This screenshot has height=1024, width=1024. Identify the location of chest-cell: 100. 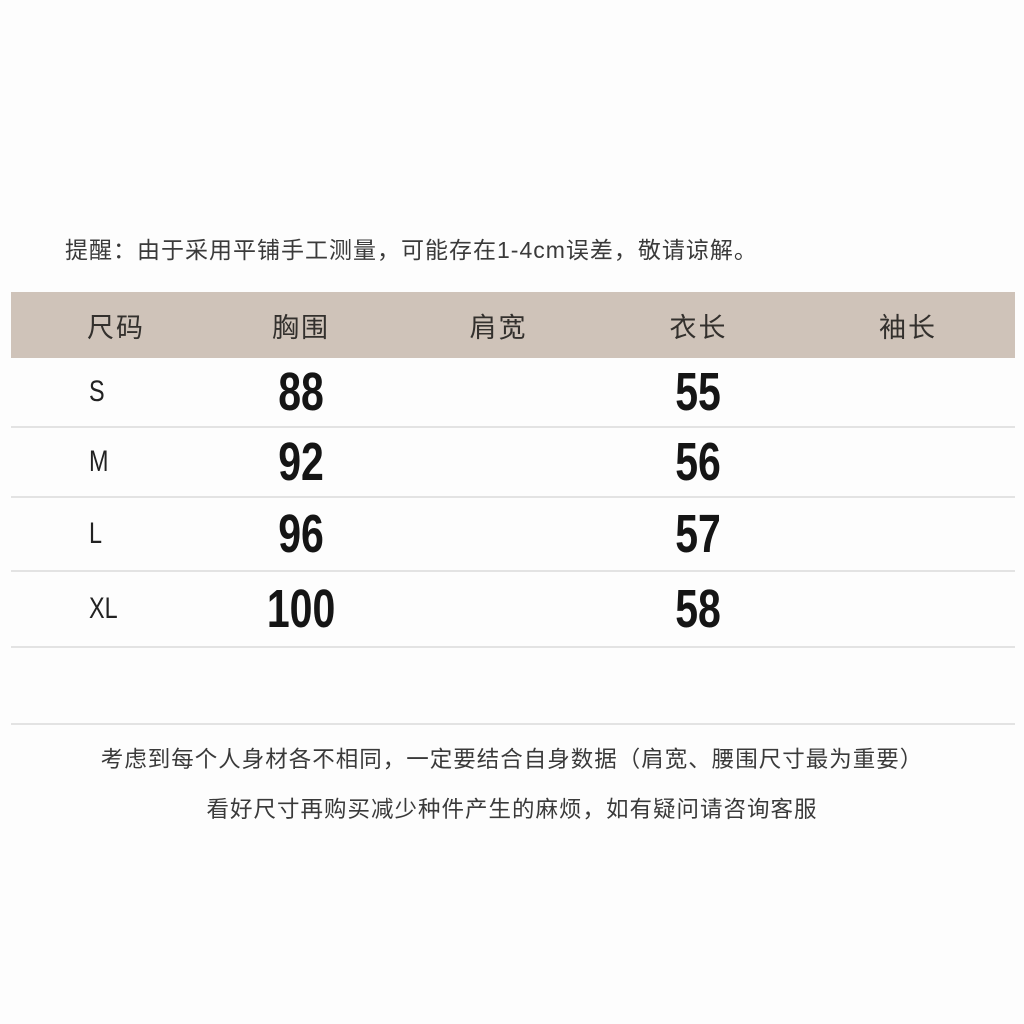
(301, 609).